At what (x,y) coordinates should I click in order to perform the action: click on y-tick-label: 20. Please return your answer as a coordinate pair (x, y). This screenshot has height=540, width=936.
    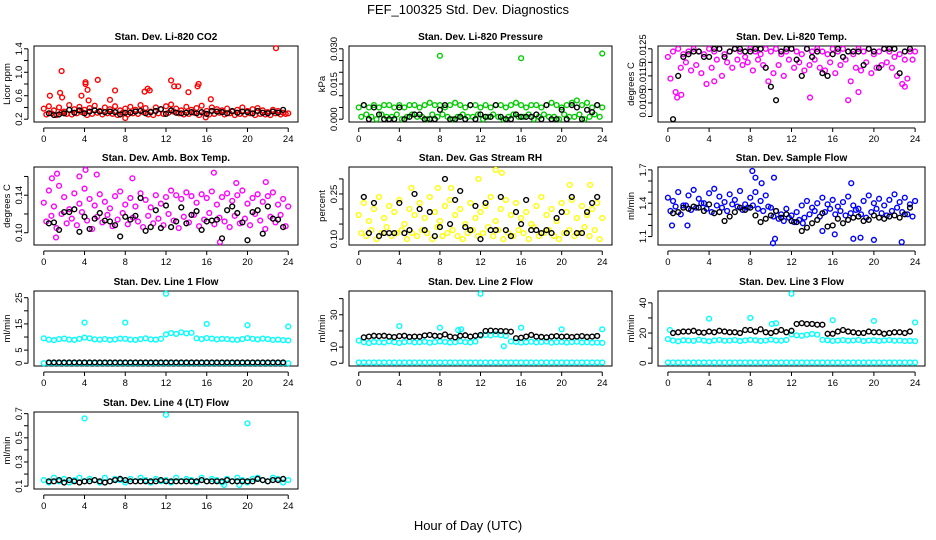
    Looking at the image, I should click on (643, 333).